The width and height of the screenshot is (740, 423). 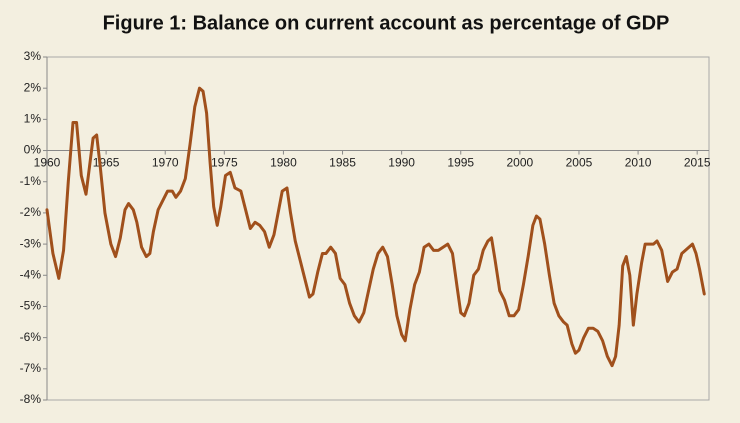 What do you see at coordinates (31, 181) in the screenshot?
I see `y-tick-label: -1%` at bounding box center [31, 181].